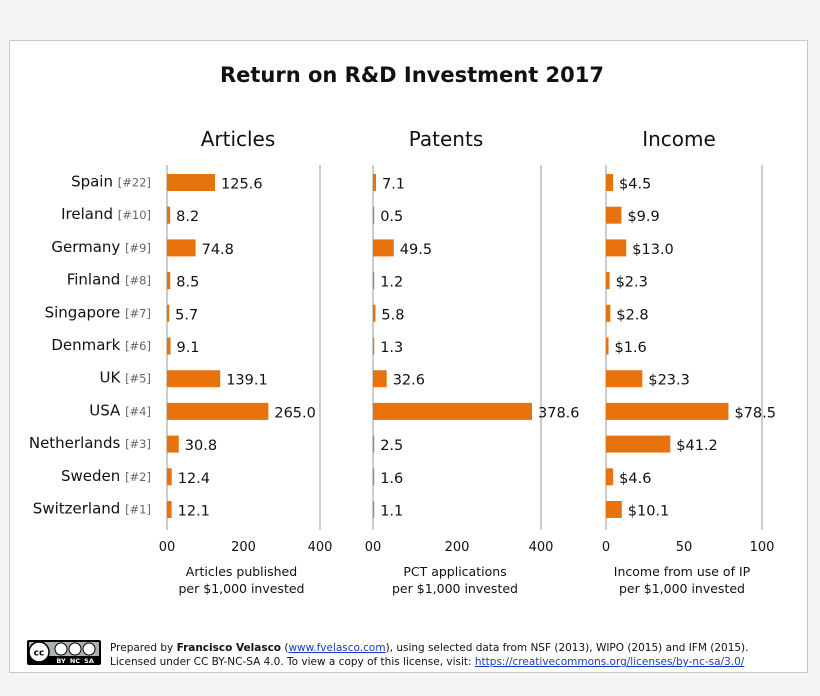  What do you see at coordinates (39, 654) in the screenshot?
I see `svg-text: cc` at bounding box center [39, 654].